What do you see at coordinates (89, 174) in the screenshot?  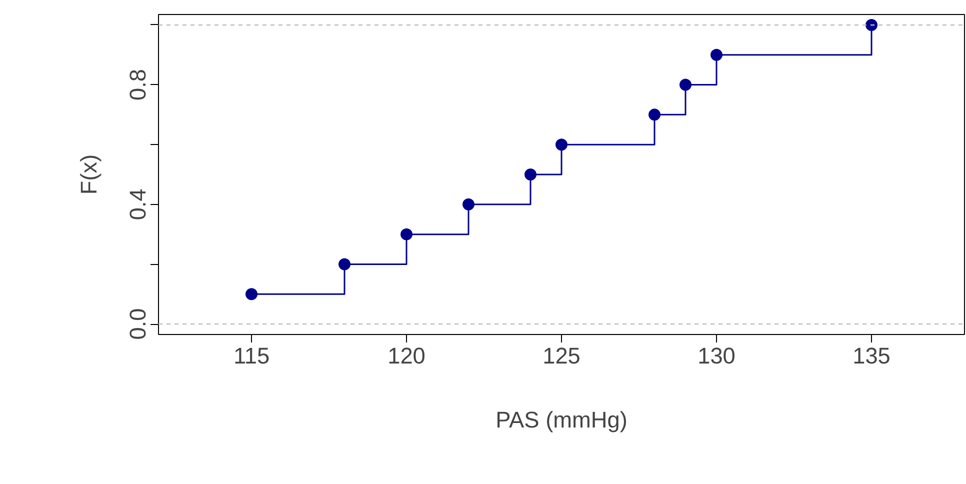 I see `y-axis-title: F(x)` at bounding box center [89, 174].